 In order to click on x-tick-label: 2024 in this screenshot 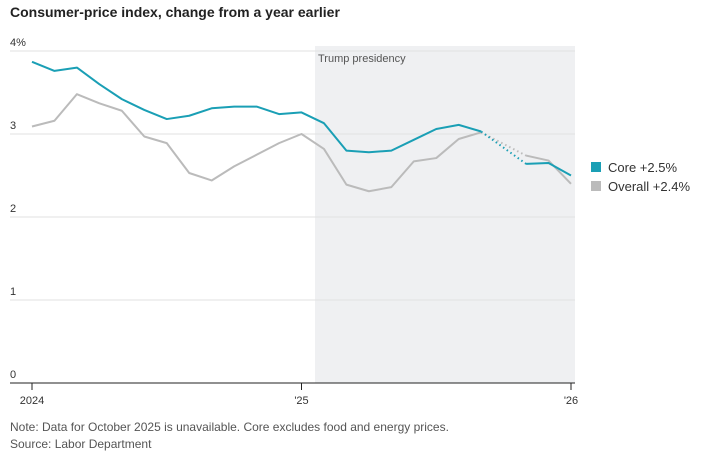, I will do `click(32, 401)`.